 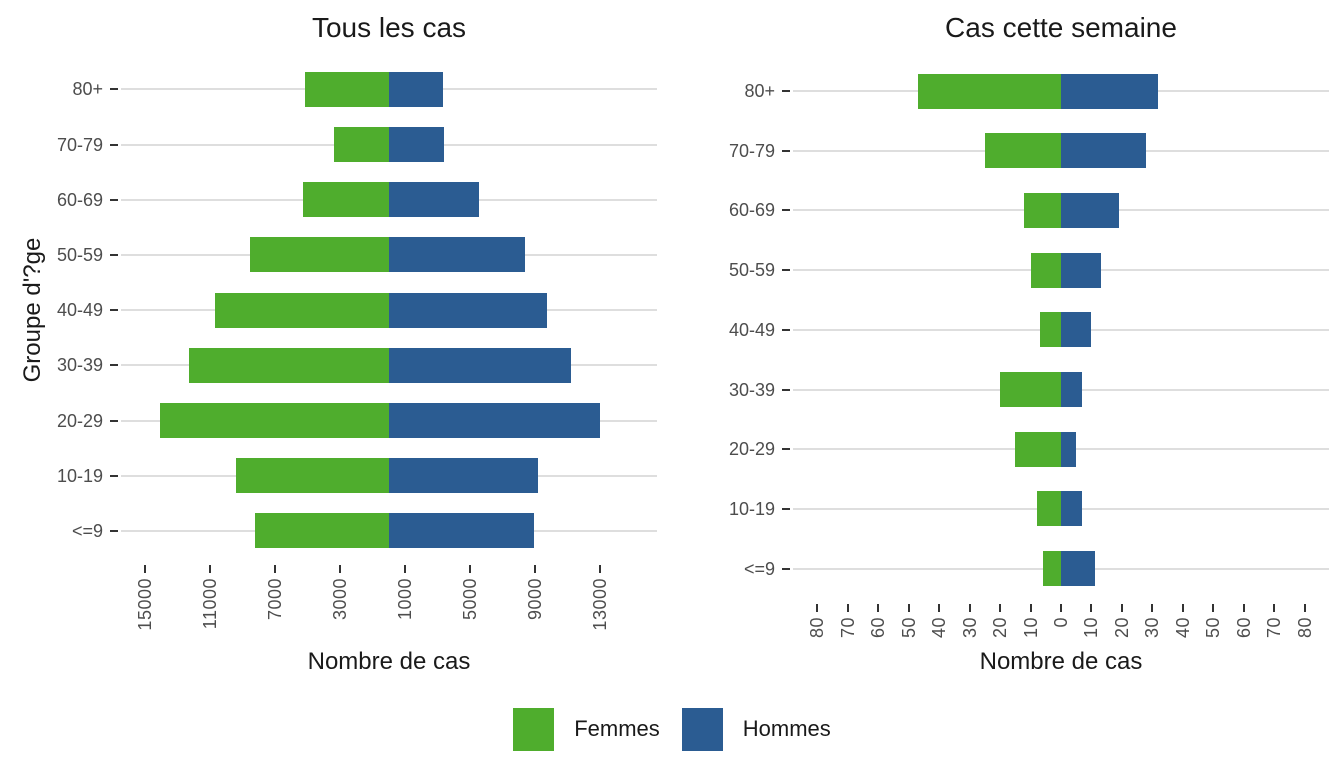 I want to click on age-group-label: 20-29, so click(x=751, y=449).